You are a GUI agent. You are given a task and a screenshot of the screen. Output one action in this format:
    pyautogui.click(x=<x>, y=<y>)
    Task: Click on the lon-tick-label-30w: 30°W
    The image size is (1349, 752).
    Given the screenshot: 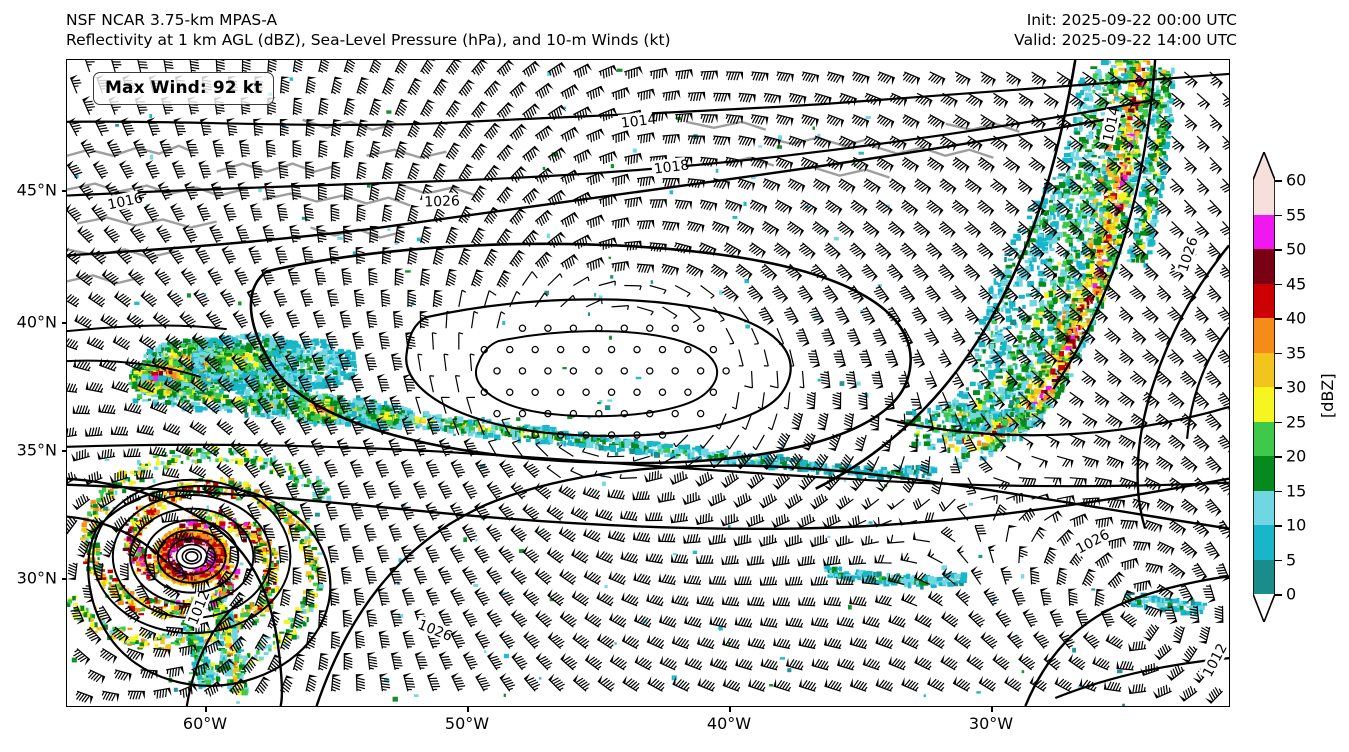 What is the action you would take?
    pyautogui.click(x=991, y=723)
    